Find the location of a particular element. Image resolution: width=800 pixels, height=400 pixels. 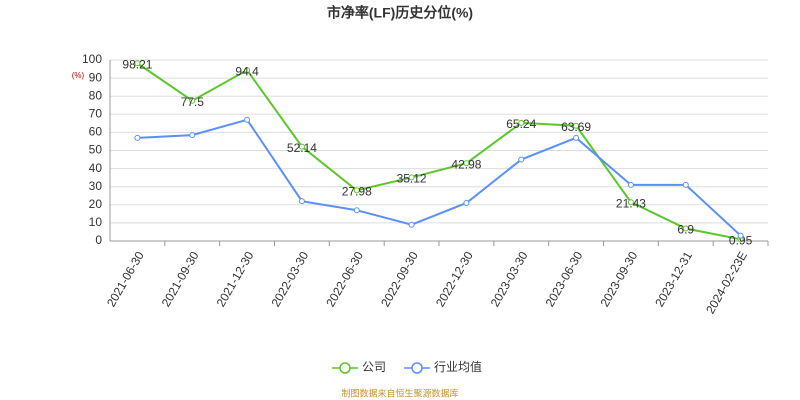

y-tick-label: 90 is located at coordinates (96, 77).